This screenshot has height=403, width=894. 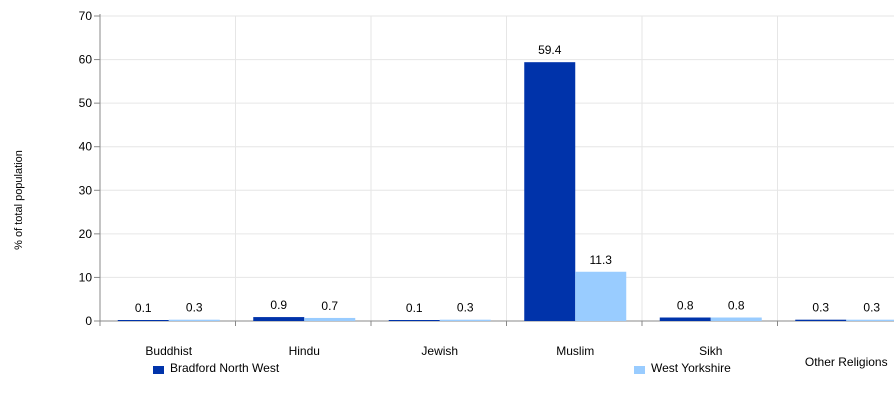 What do you see at coordinates (225, 368) in the screenshot?
I see `legend-label: Bradford North West` at bounding box center [225, 368].